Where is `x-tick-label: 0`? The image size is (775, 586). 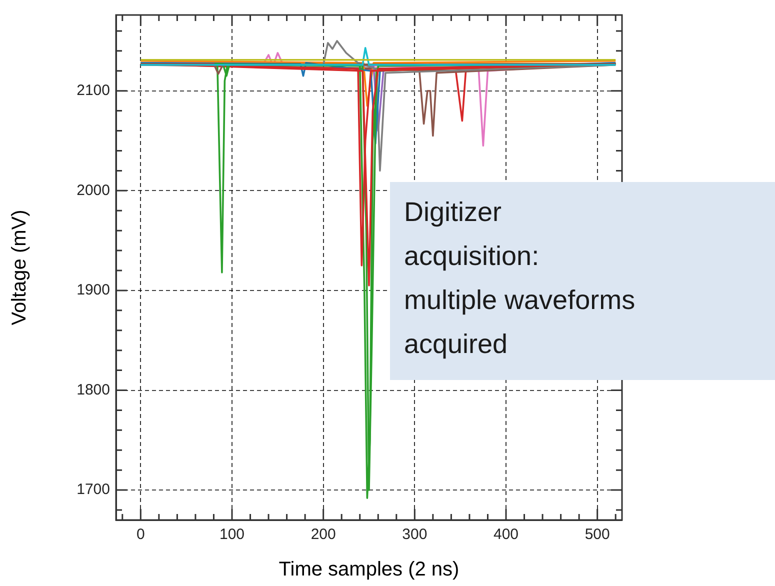 x-tick-label: 0 is located at coordinates (140, 535).